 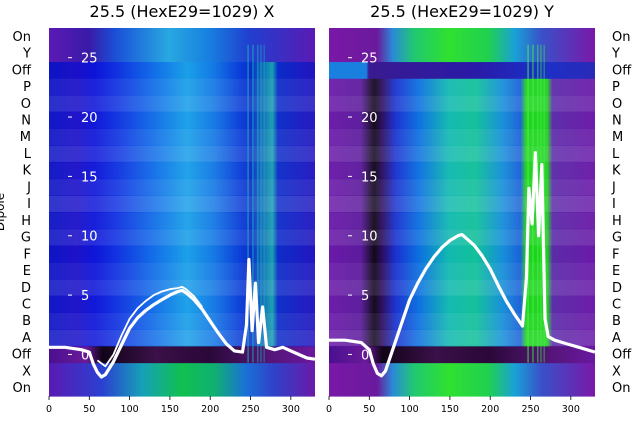 I want to click on row-label-right: J, so click(x=613, y=187).